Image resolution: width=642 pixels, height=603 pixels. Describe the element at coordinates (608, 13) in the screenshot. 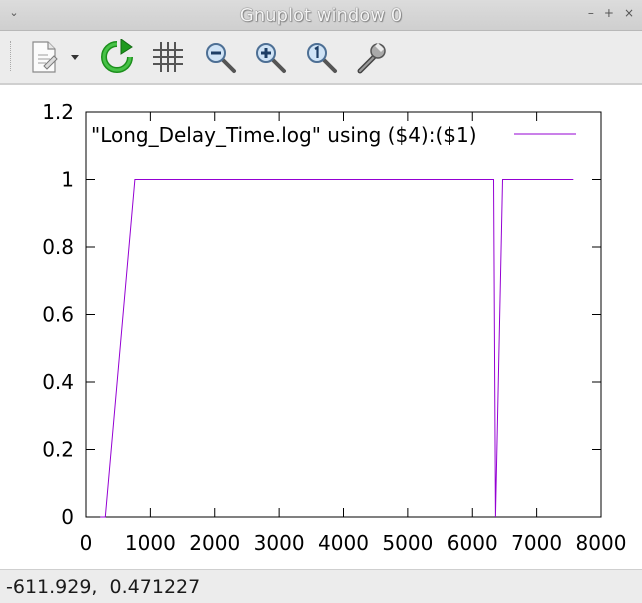

I see `maximize-button: +` at that location.